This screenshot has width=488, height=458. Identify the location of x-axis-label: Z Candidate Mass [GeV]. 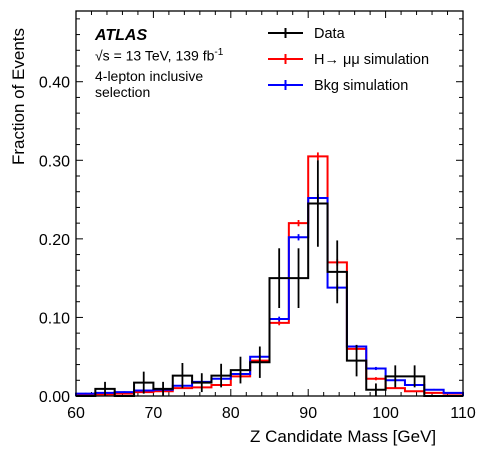
(343, 436).